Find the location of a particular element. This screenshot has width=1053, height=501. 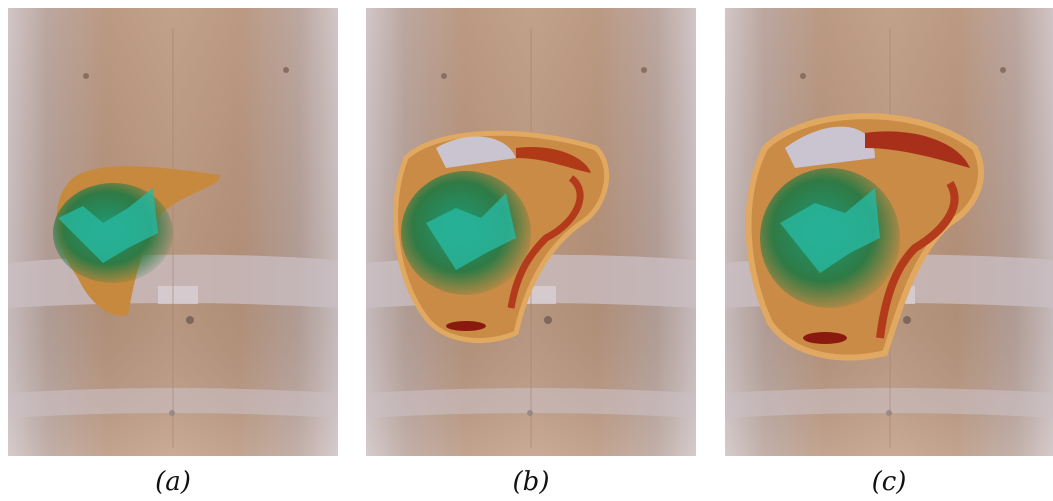

caption: (c) is located at coordinates (889, 482).